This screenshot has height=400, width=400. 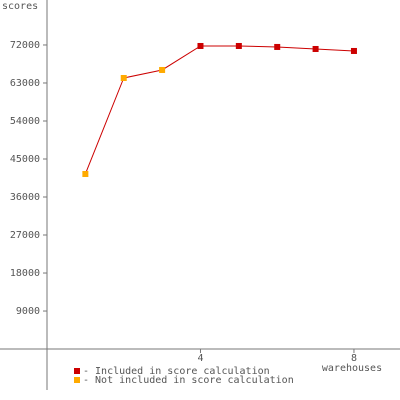 I want to click on y-tick-label: 36000, so click(x=25, y=197).